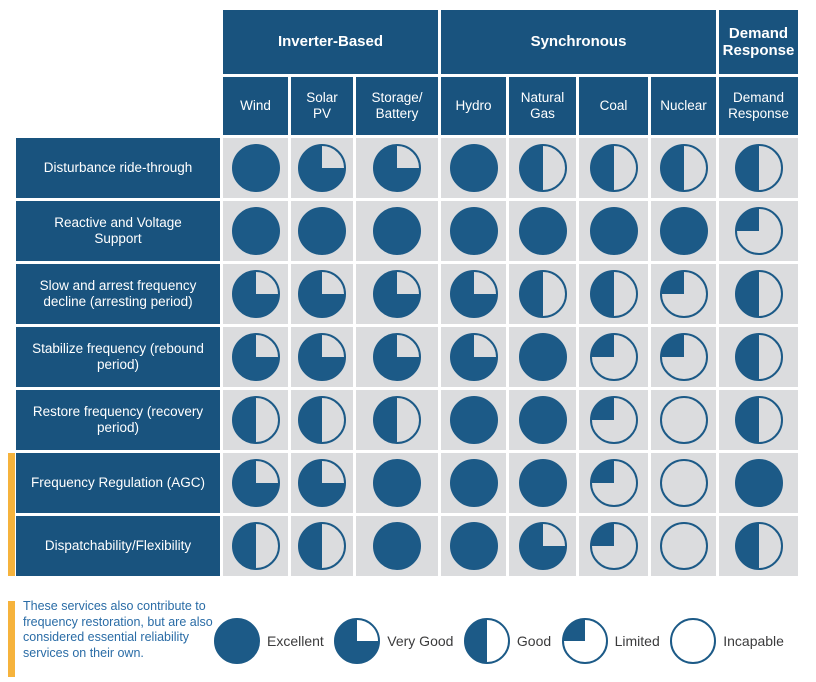 This screenshot has height=682, width=816. What do you see at coordinates (542, 231) in the screenshot?
I see `cell-reactive-and-natural-gas` at bounding box center [542, 231].